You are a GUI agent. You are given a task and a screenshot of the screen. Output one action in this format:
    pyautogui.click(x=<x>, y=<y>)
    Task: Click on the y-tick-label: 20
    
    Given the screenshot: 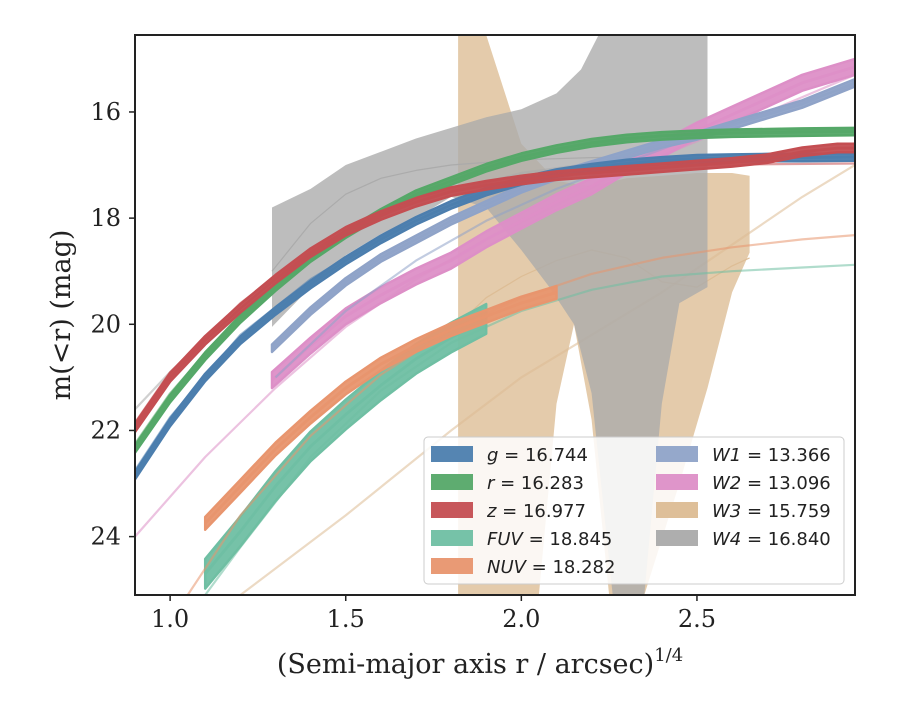 What is the action you would take?
    pyautogui.click(x=105, y=324)
    